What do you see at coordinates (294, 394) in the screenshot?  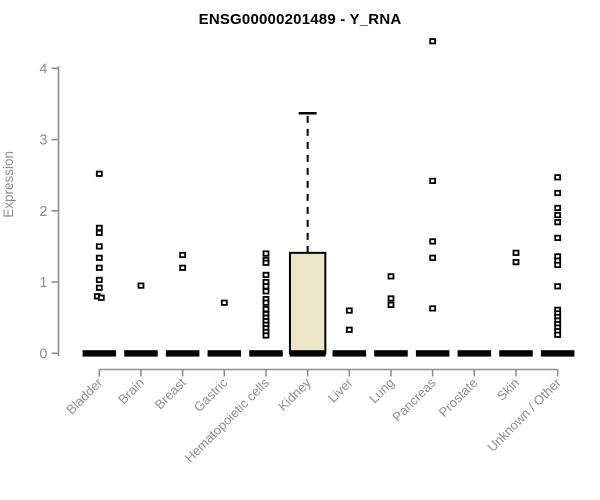 I see `x-tick-label: Kidney` at bounding box center [294, 394].